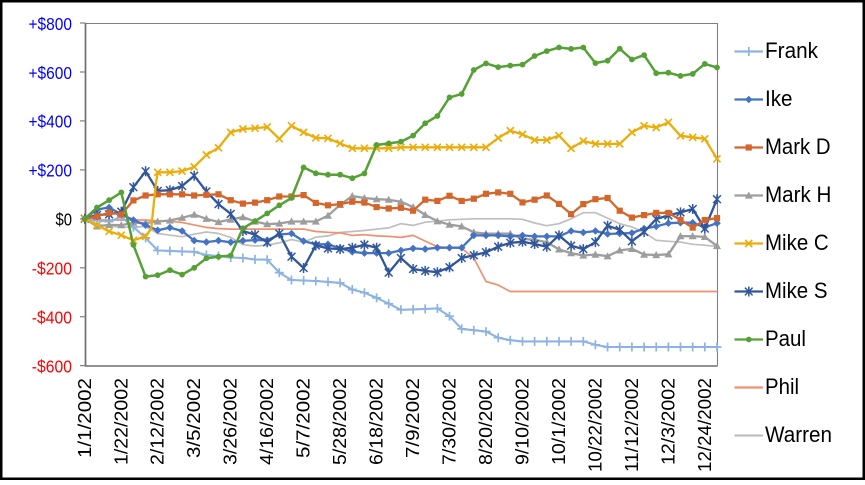  I want to click on svg-text: 6/18/2002, so click(377, 421).